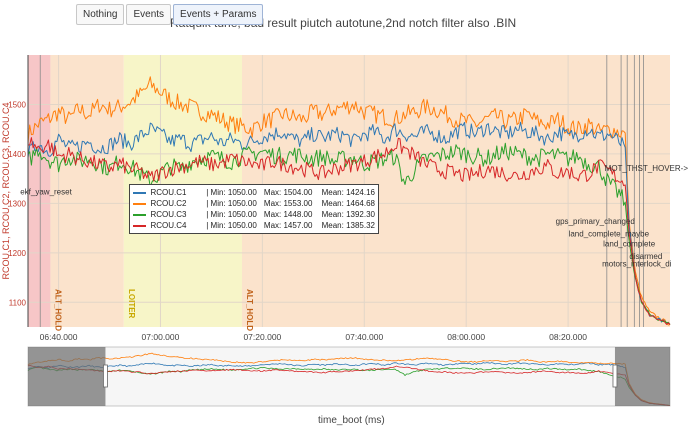  I want to click on legend-swatch-c1, so click(140, 192).